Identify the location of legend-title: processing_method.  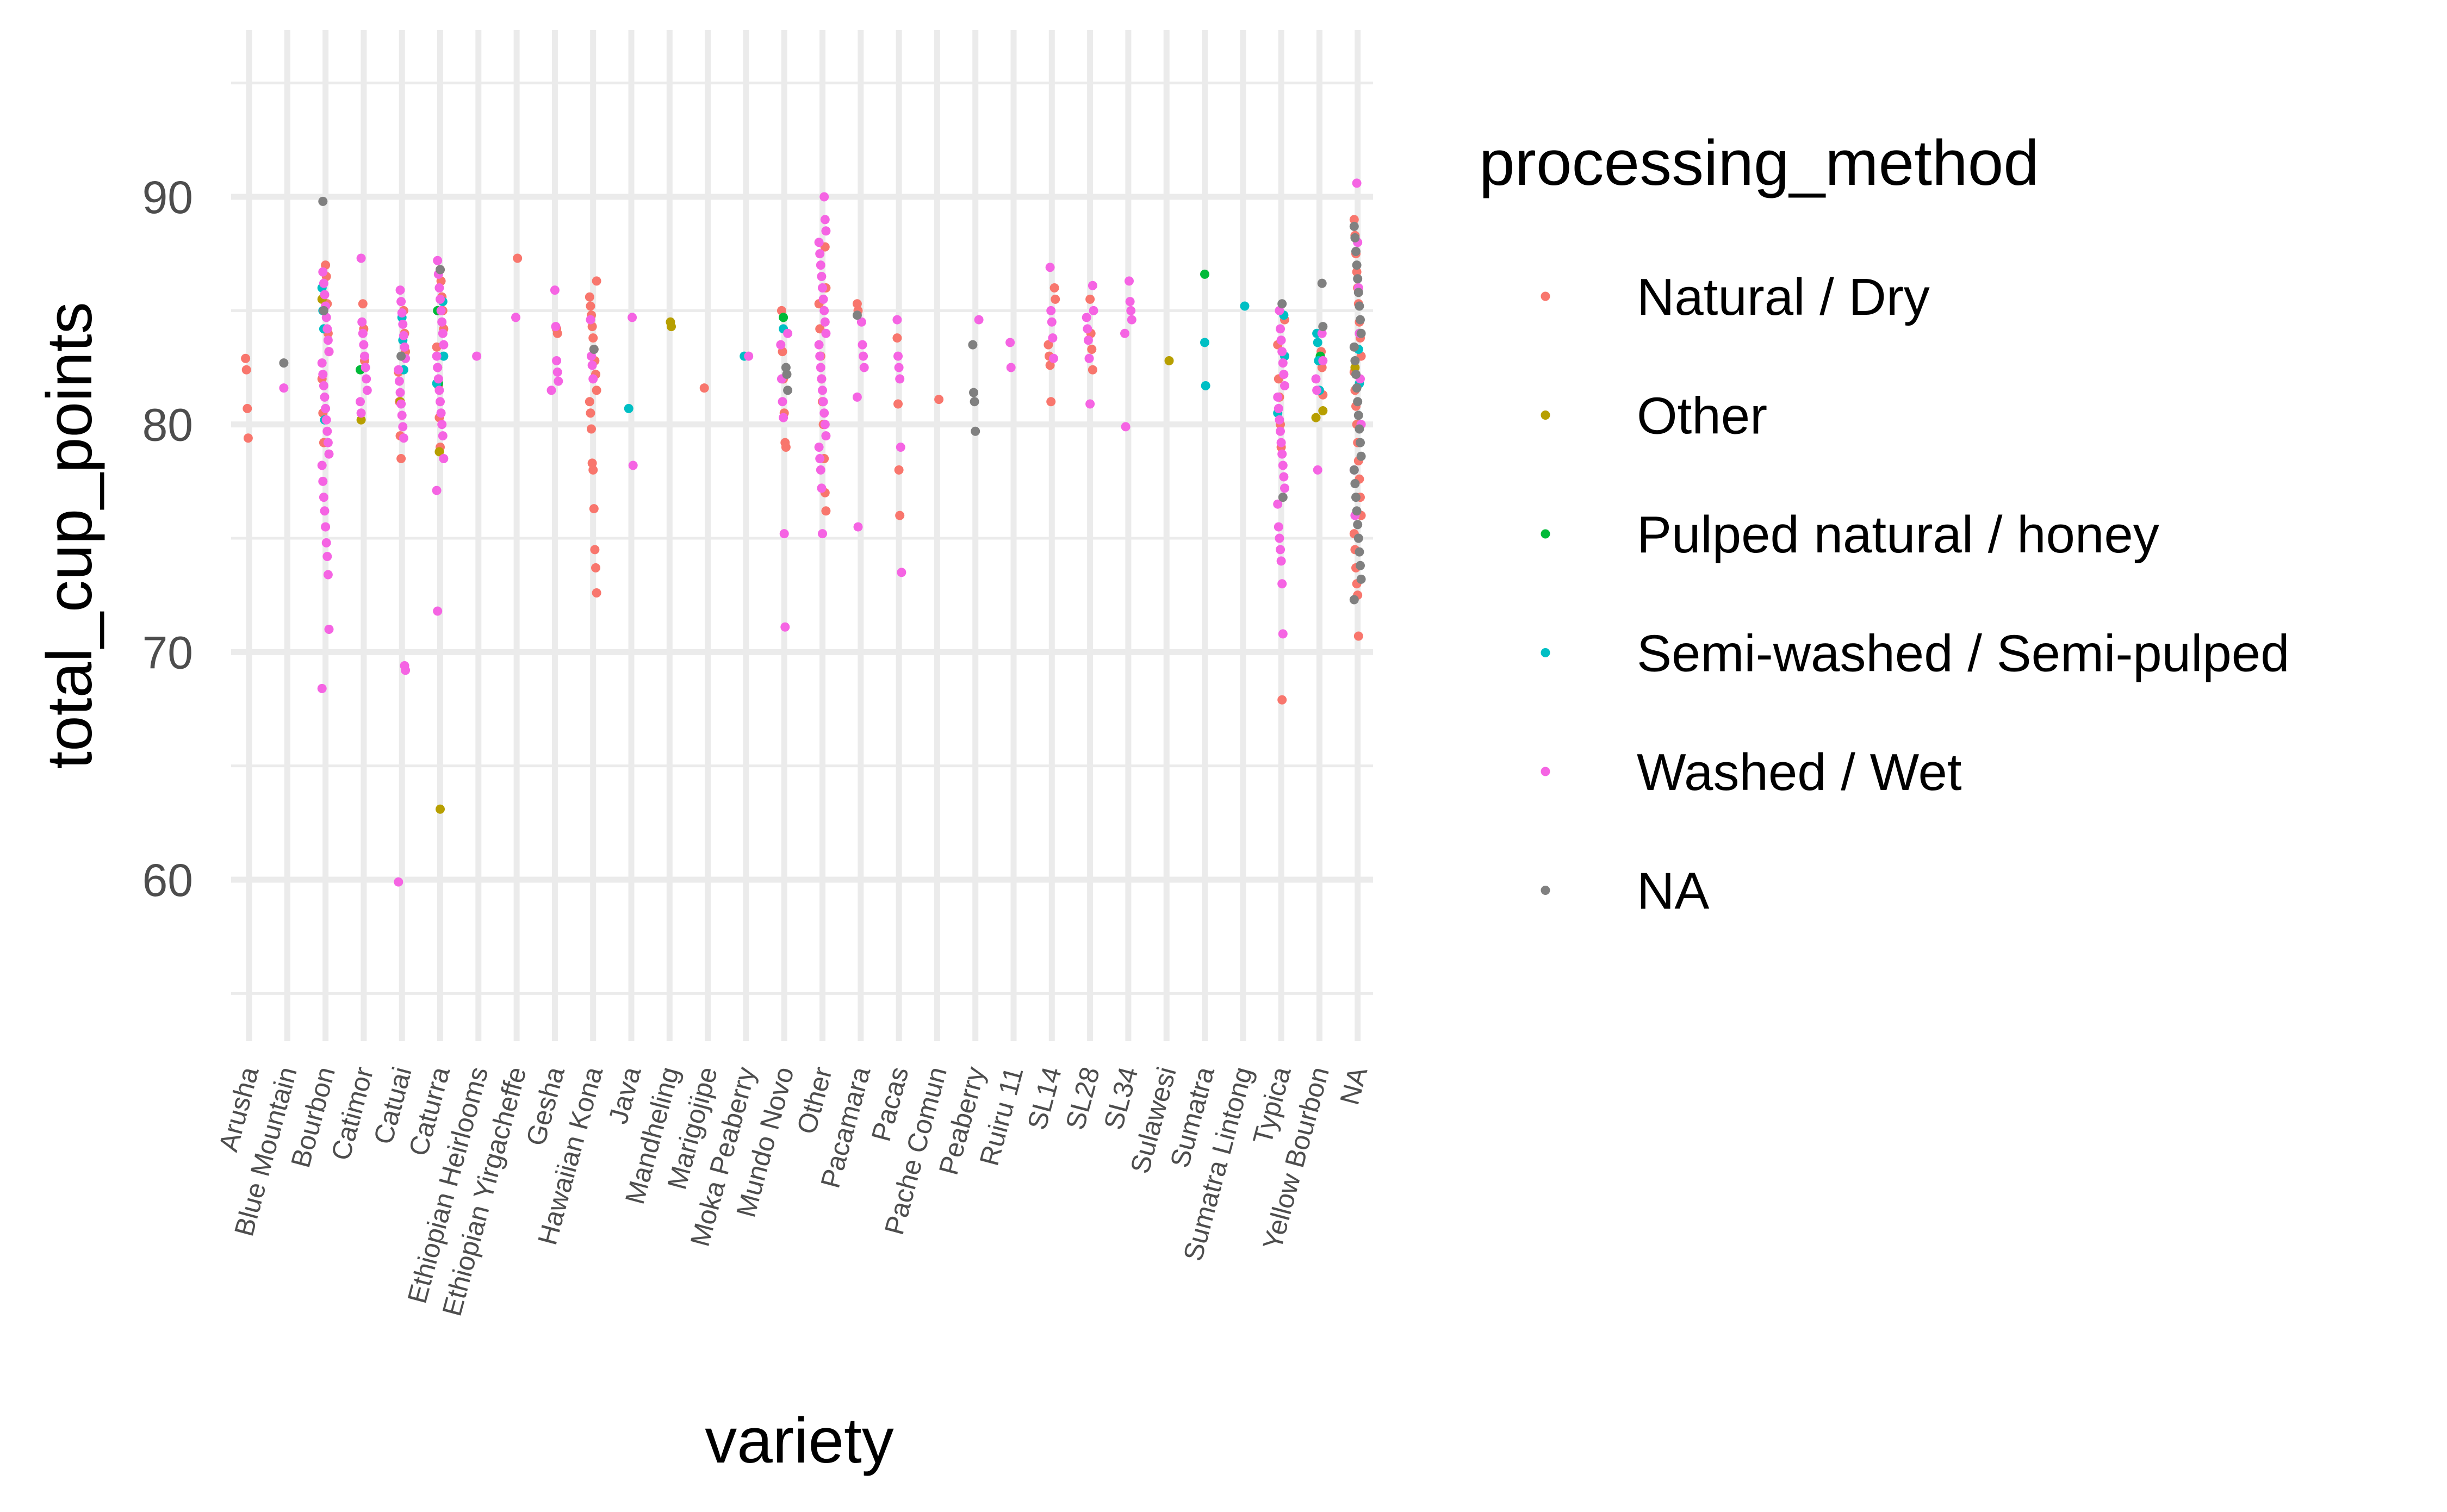
(1759, 163).